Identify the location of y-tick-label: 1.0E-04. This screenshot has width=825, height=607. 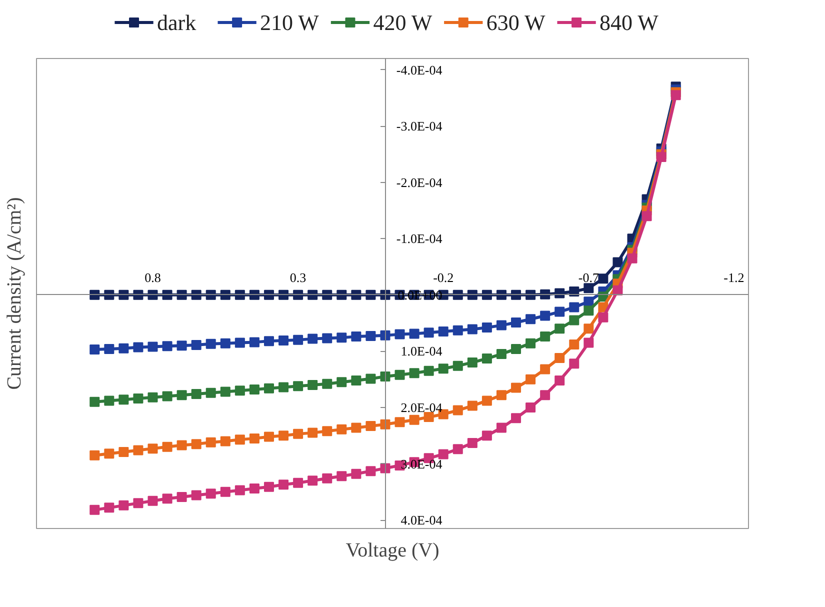
(421, 351).